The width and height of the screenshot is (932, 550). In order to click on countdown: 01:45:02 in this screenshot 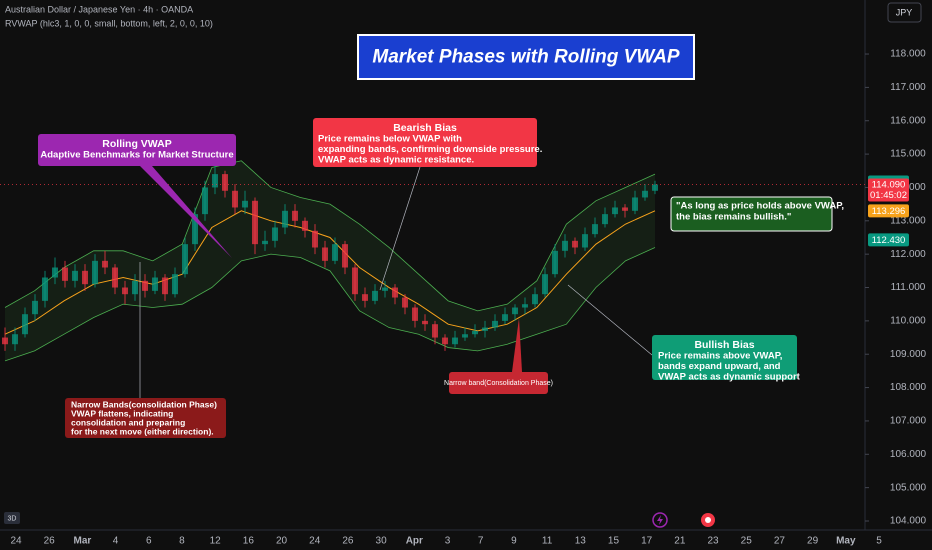, I will do `click(888, 195)`.